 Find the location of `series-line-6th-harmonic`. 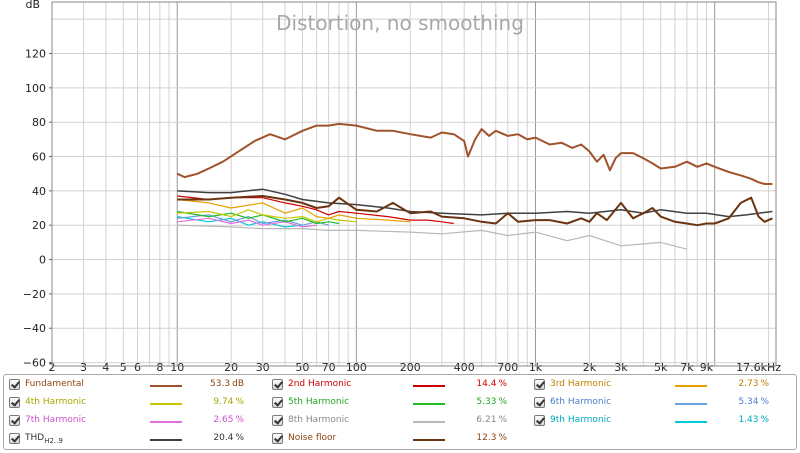

series-line-6th-harmonic is located at coordinates (253, 220).